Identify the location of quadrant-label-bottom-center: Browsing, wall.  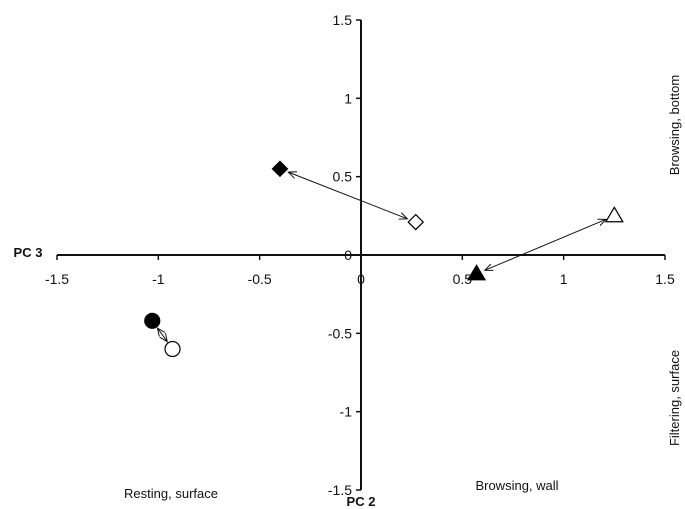
(516, 485).